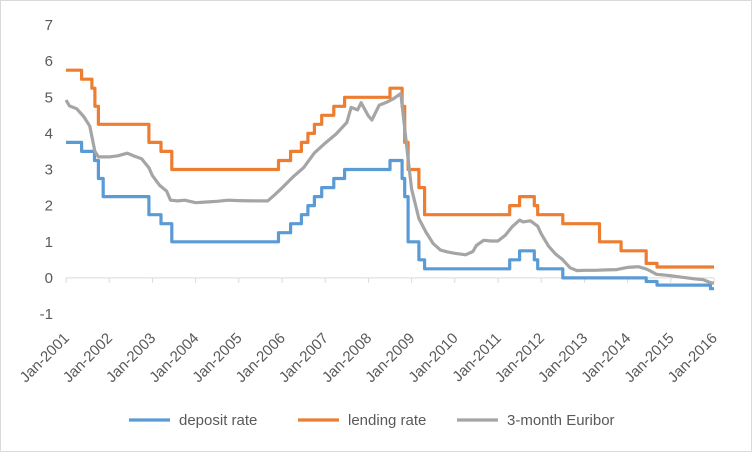  Describe the element at coordinates (49, 97) in the screenshot. I see `y-tick-label: 5` at that location.